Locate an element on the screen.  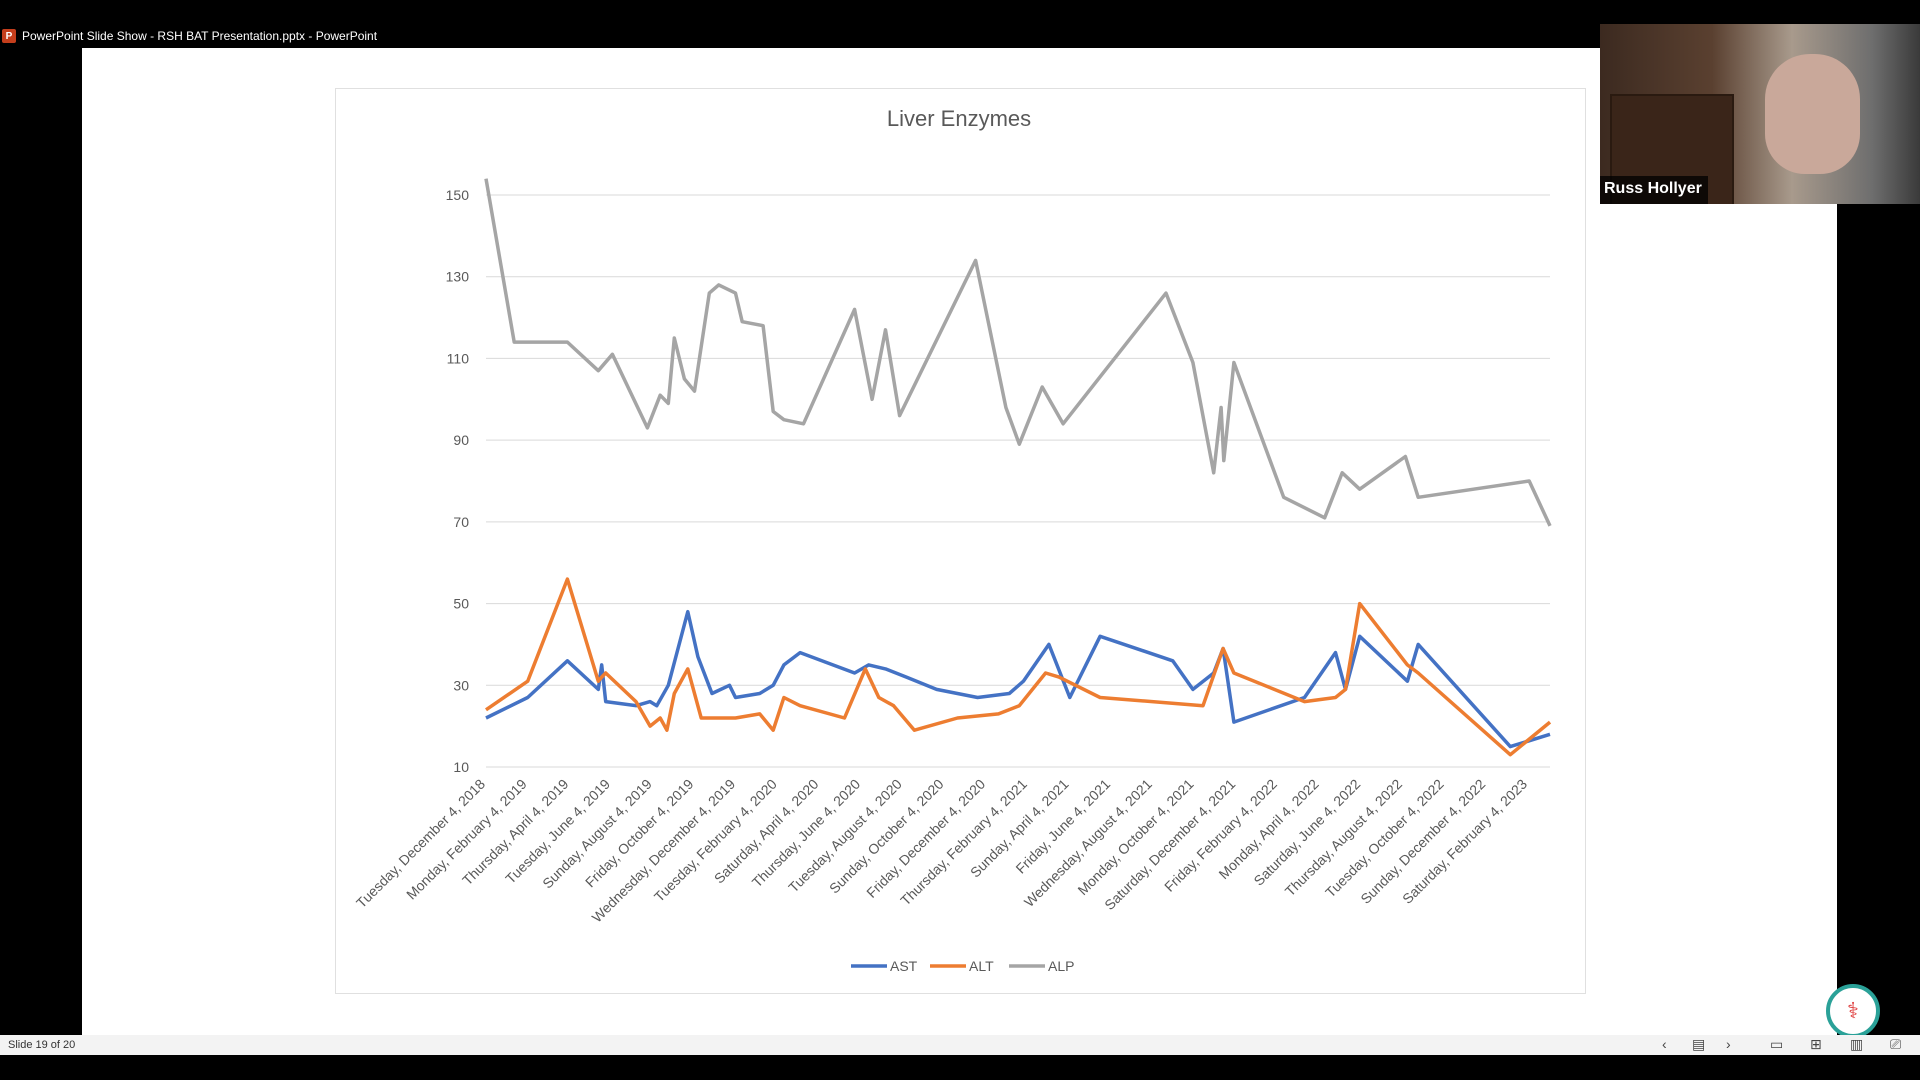
status-bar: Slide 19 of 20 is located at coordinates (960, 1045).